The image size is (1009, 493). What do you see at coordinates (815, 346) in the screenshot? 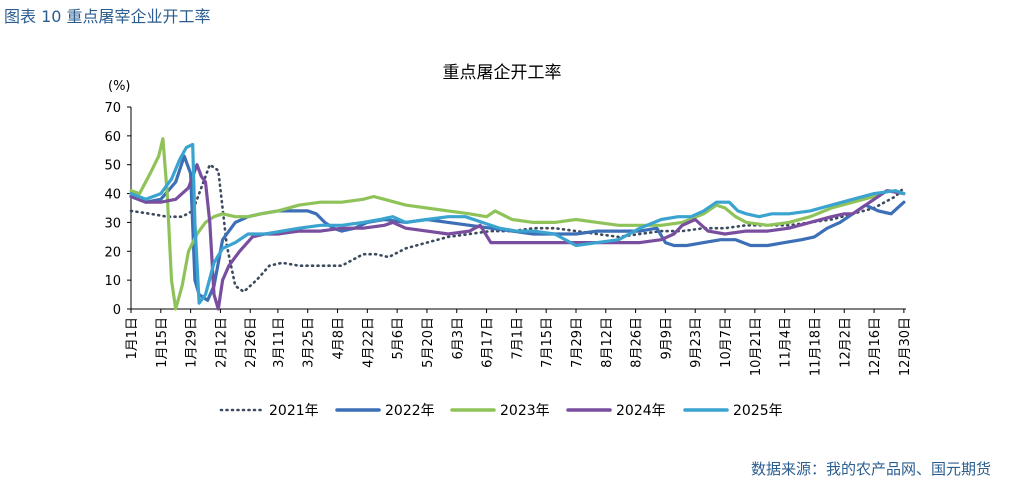
I see `x-tick-label: 11月18日` at bounding box center [815, 346].